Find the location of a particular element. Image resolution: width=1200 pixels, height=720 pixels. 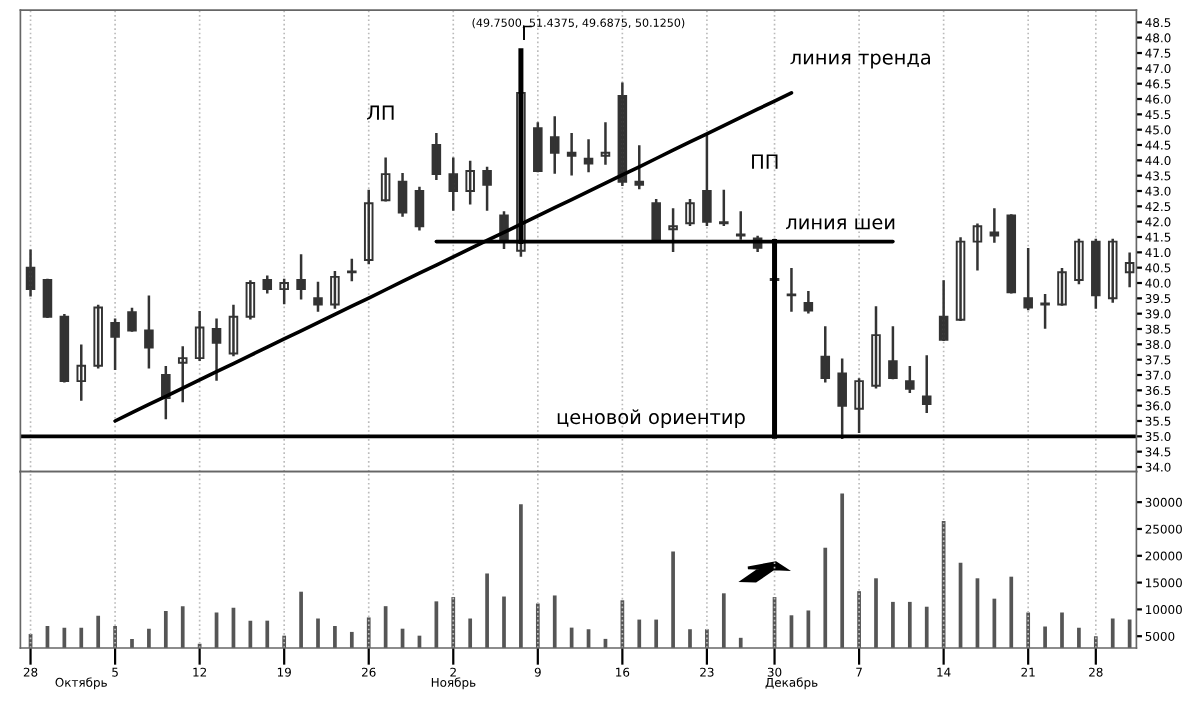

annotation: ценовой ориентир is located at coordinates (651, 418).